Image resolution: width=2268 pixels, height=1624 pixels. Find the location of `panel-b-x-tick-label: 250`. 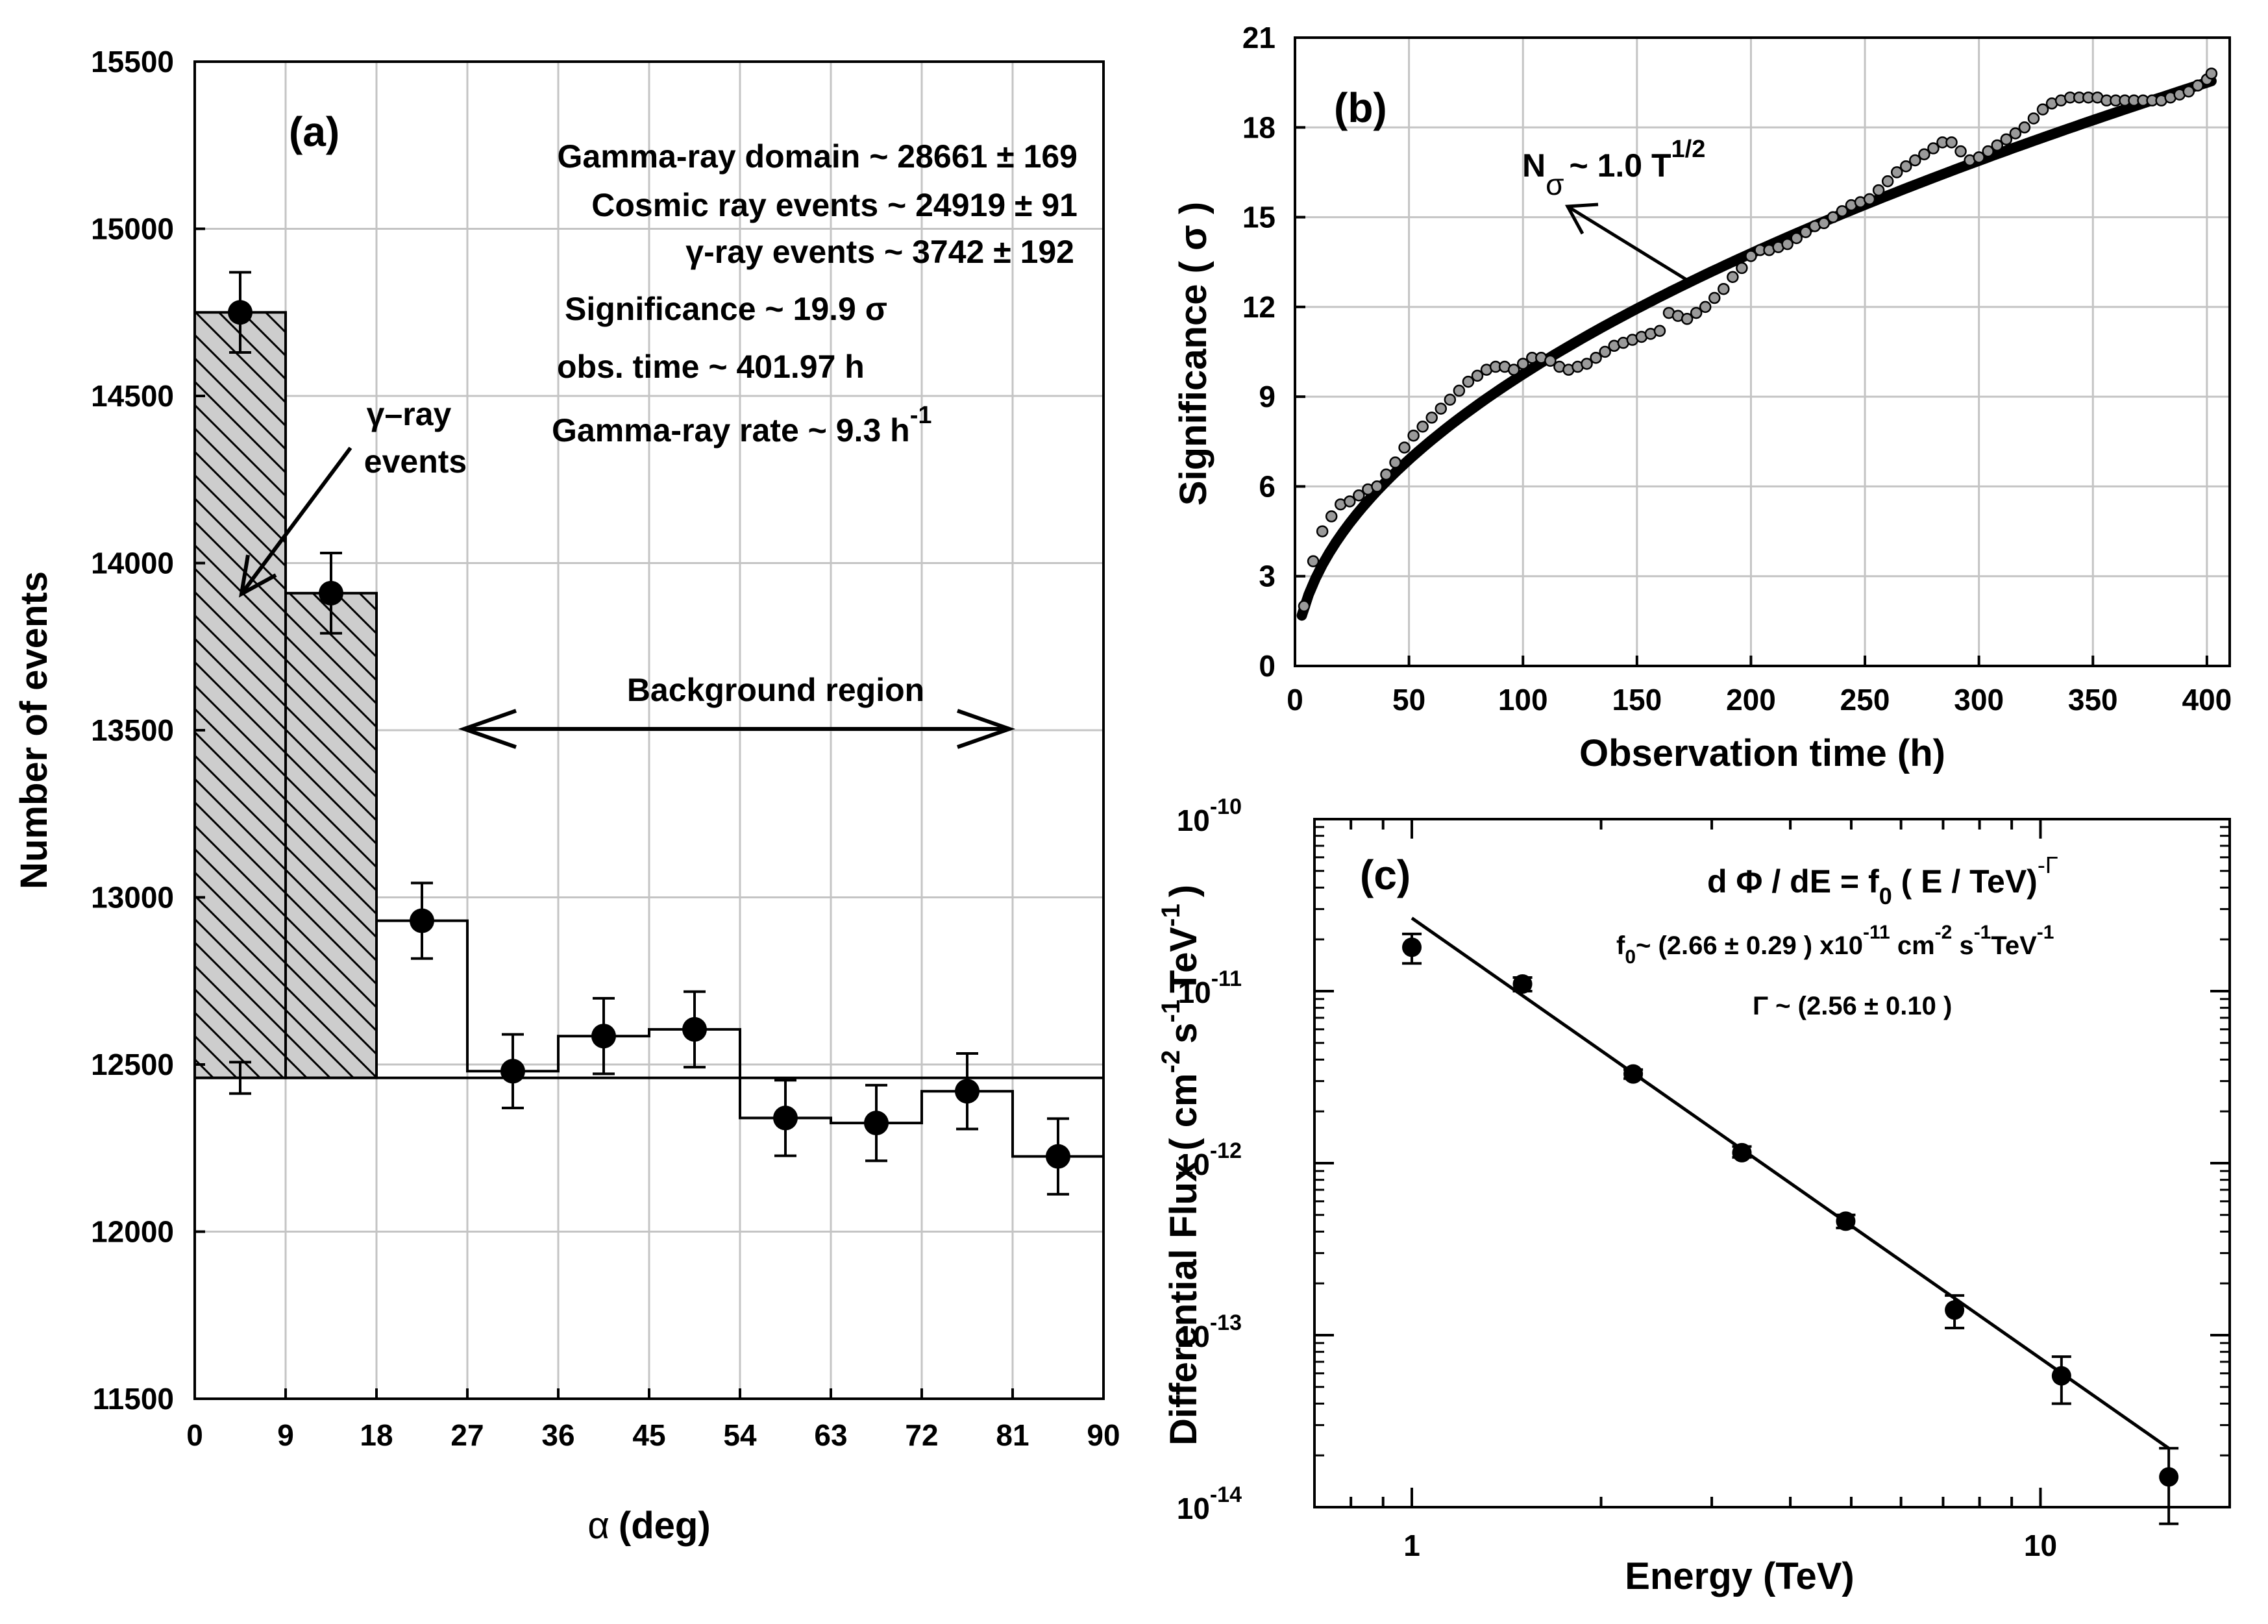

panel-b-x-tick-label: 250 is located at coordinates (1865, 700).